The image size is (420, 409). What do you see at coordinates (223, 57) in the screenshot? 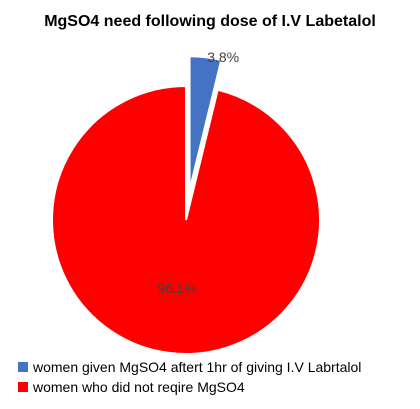
I see `data-label-women-given-mgso4: 3.8%` at bounding box center [223, 57].